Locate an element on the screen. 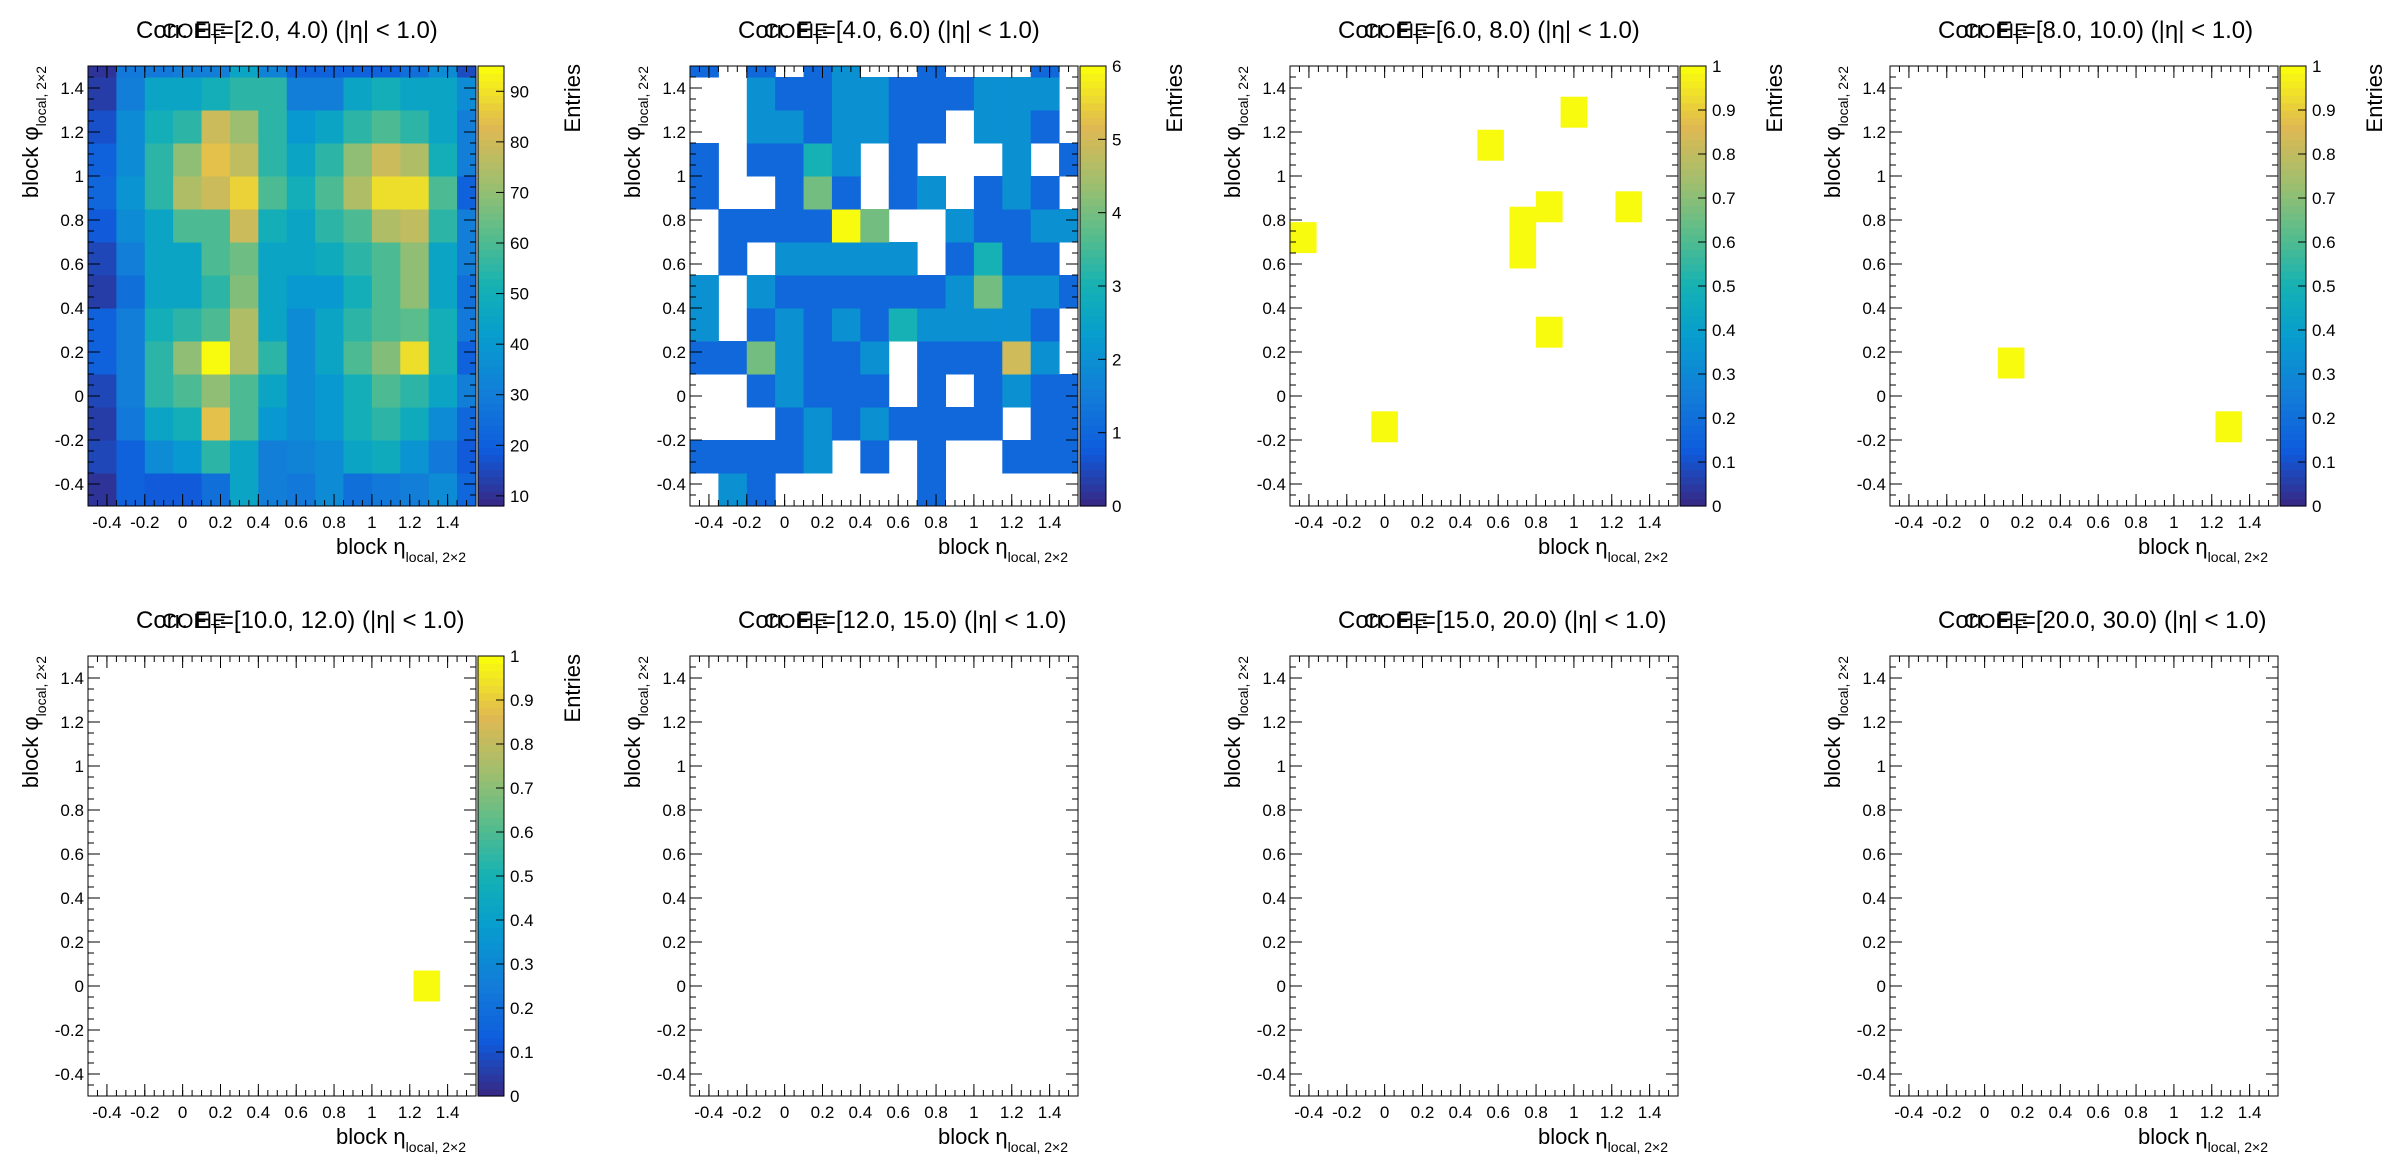 Image resolution: width=2396 pixels, height=1172 pixels. colorbar: 0 0.1 0.2 0.3 0.4 0.5 0.6 0.7 0.8 0.9 1 Entries is located at coordinates (531, 876).